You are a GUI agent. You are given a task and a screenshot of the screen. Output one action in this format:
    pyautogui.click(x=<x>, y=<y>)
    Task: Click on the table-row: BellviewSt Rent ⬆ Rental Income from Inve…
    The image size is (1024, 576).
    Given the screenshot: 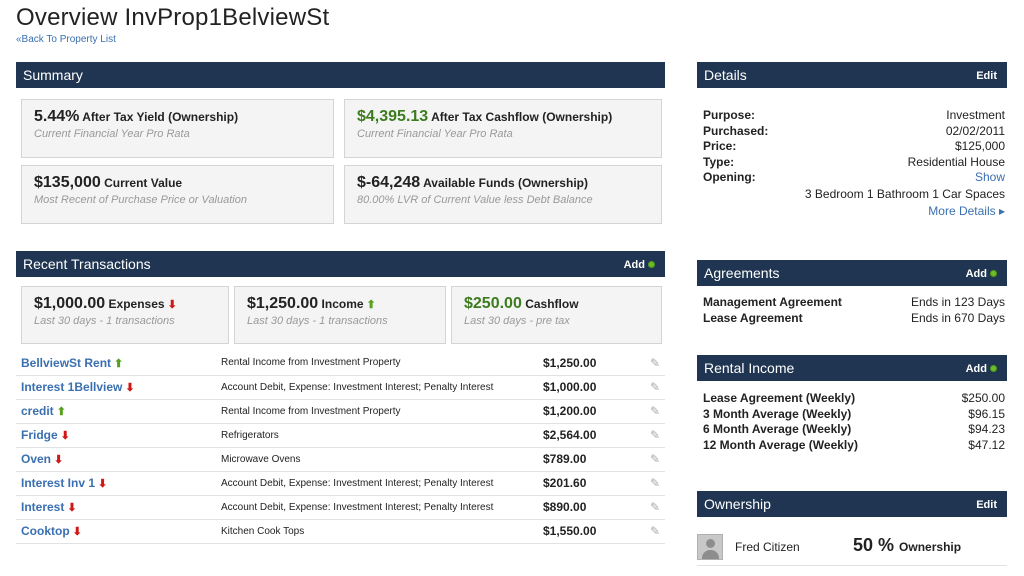 What is the action you would take?
    pyautogui.click(x=340, y=363)
    